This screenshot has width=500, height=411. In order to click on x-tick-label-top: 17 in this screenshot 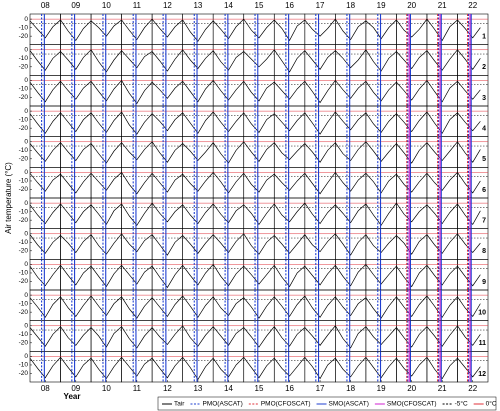, I will do `click(320, 5)`.